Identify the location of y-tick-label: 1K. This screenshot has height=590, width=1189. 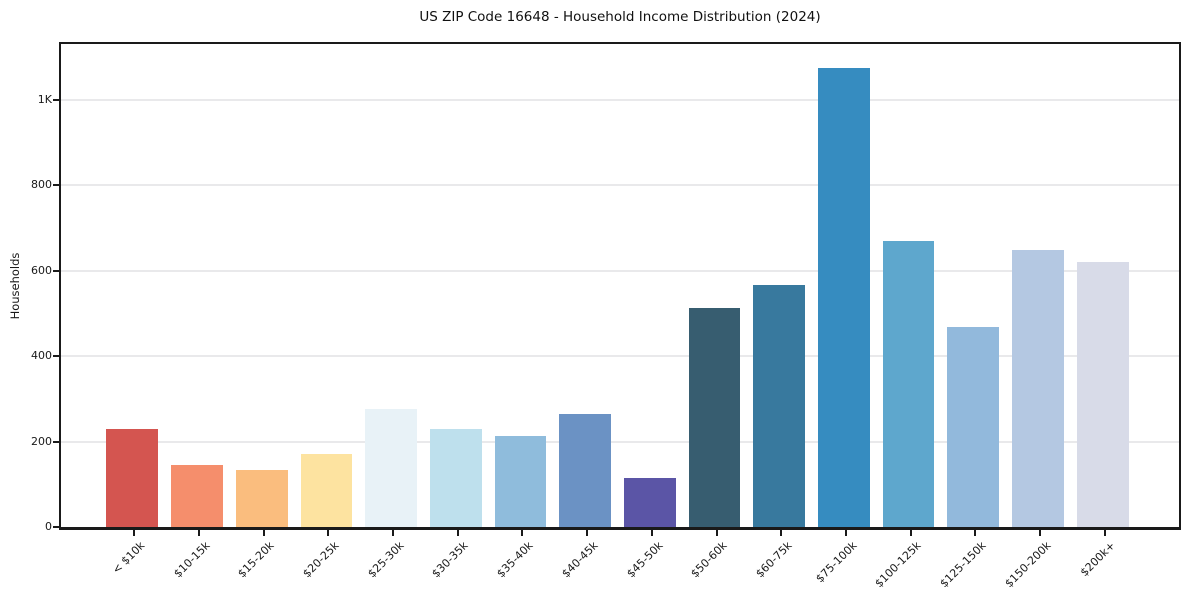
(44, 99).